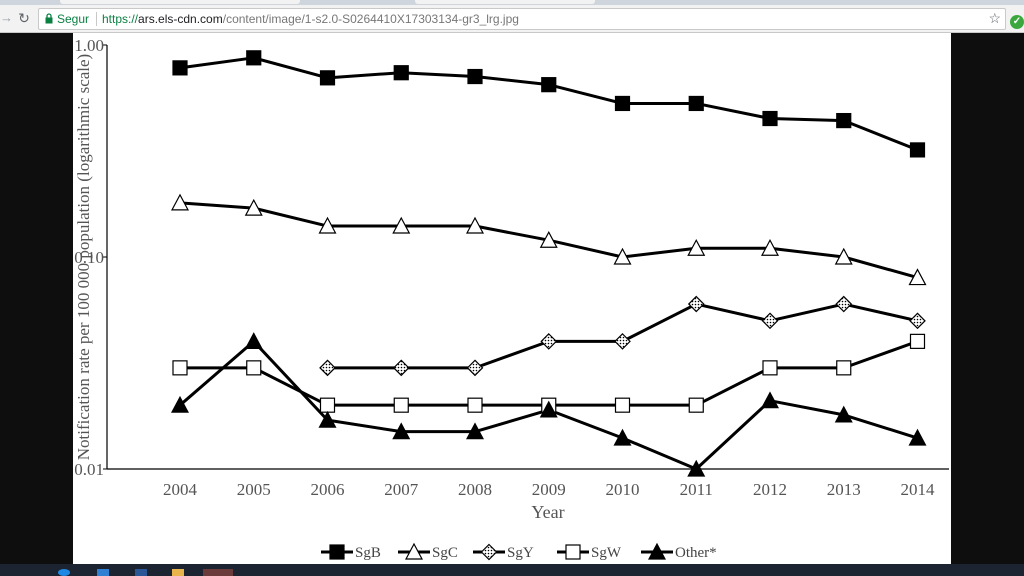  Describe the element at coordinates (696, 489) in the screenshot. I see `x-tick-label: 2011` at that location.